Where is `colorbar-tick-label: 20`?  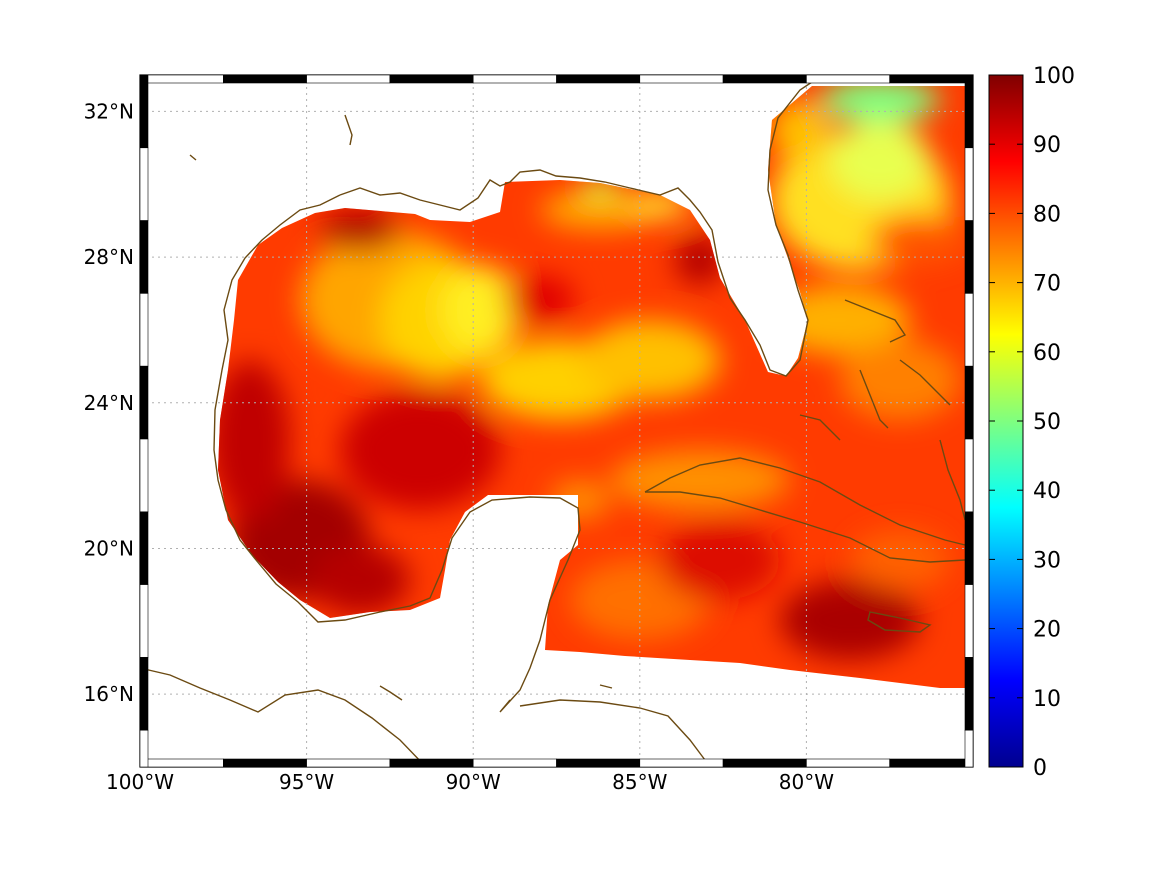 colorbar-tick-label: 20 is located at coordinates (1047, 630).